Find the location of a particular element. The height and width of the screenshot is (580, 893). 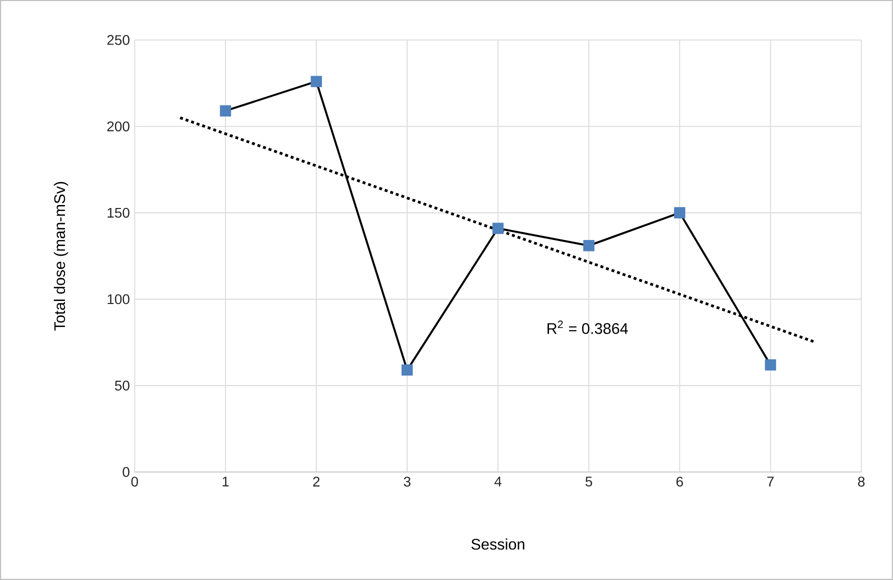

annotation: R$^{2}$ = 0.3864 is located at coordinates (588, 327).